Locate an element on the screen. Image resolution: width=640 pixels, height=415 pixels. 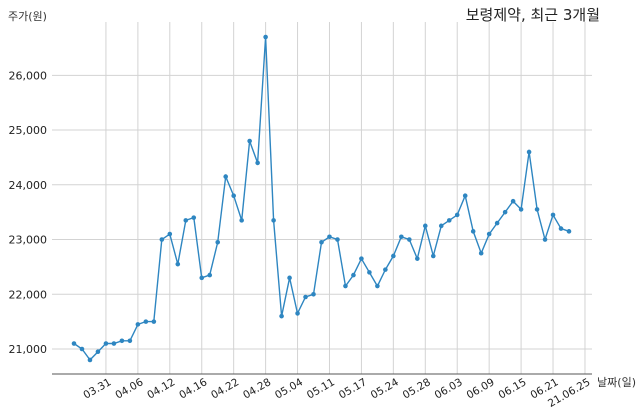
x-tick-label: 03.31 is located at coordinates (97, 388).